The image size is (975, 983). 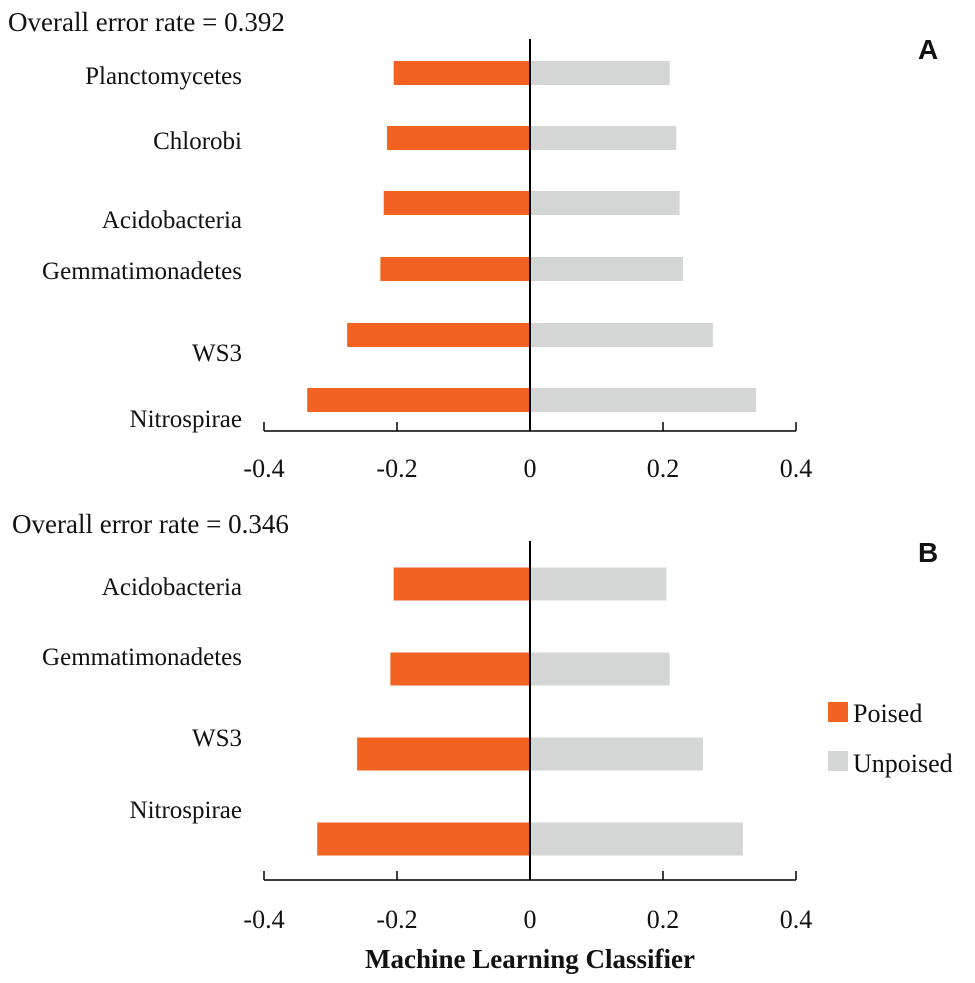 I want to click on panel-b-x-tick-label: 0.2, so click(x=663, y=919).